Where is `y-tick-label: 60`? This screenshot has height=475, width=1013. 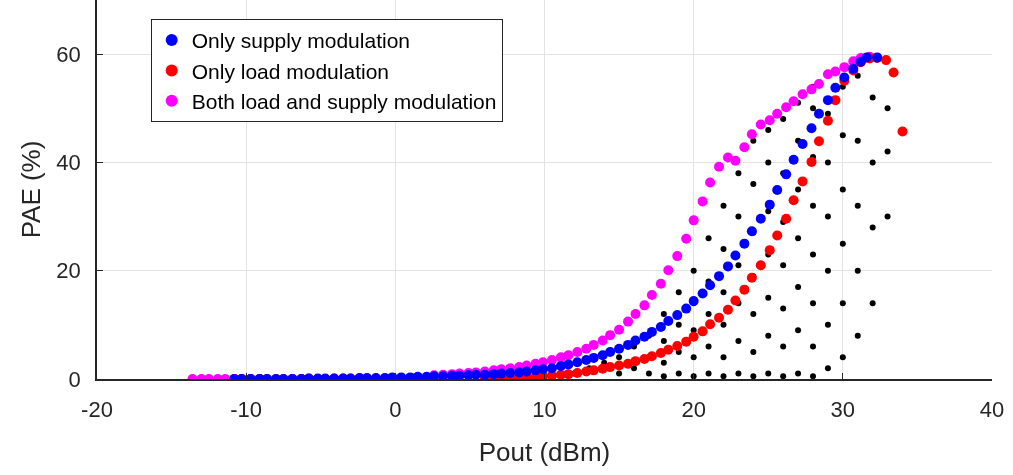
y-tick-label: 60 is located at coordinates (68, 54).